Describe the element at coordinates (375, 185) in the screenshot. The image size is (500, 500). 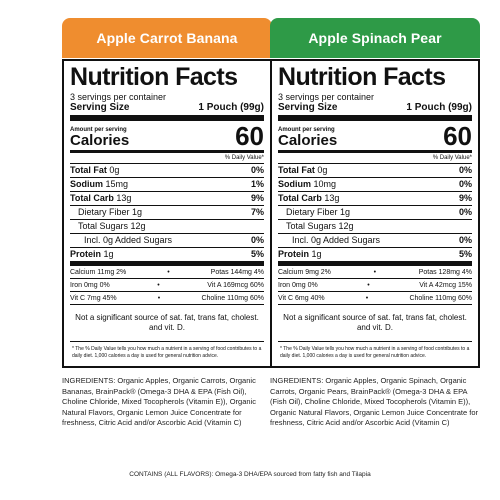
I see `sodium-row: Sodium 10mg 0%` at that location.